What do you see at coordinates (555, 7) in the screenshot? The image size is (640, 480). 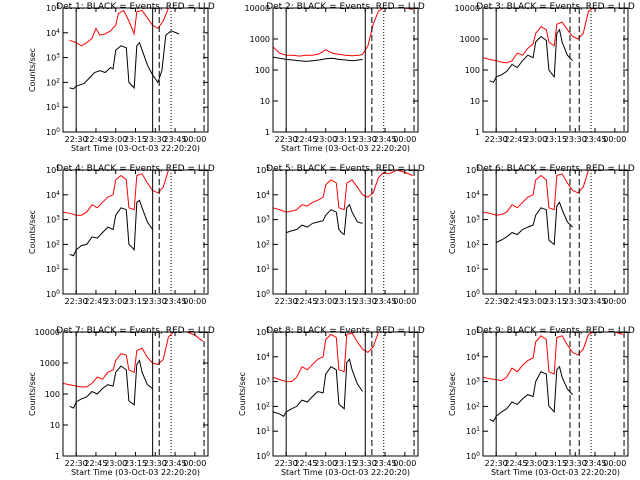 I see `panel-title: Det 3: BLACK = Events, RED = LLD` at bounding box center [555, 7].